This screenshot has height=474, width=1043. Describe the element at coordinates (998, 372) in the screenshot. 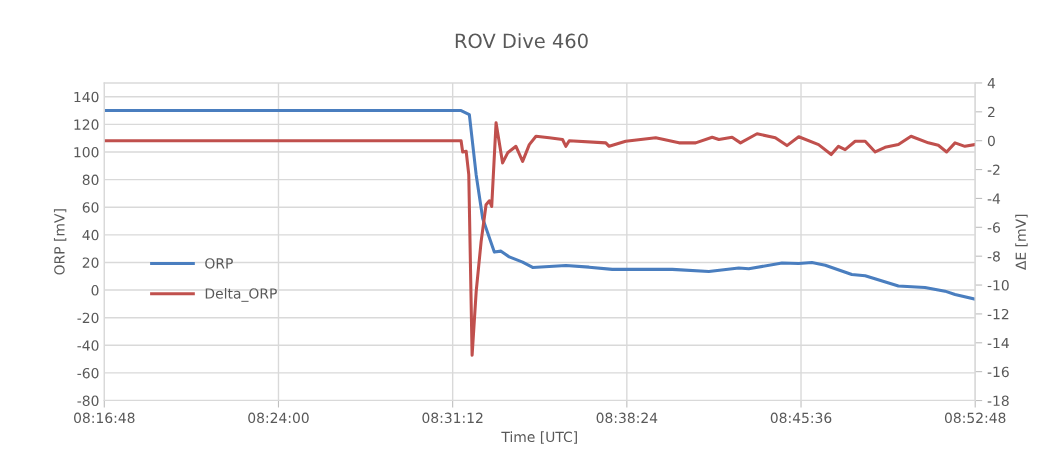

I see `y2-tick-label: -16` at that location.